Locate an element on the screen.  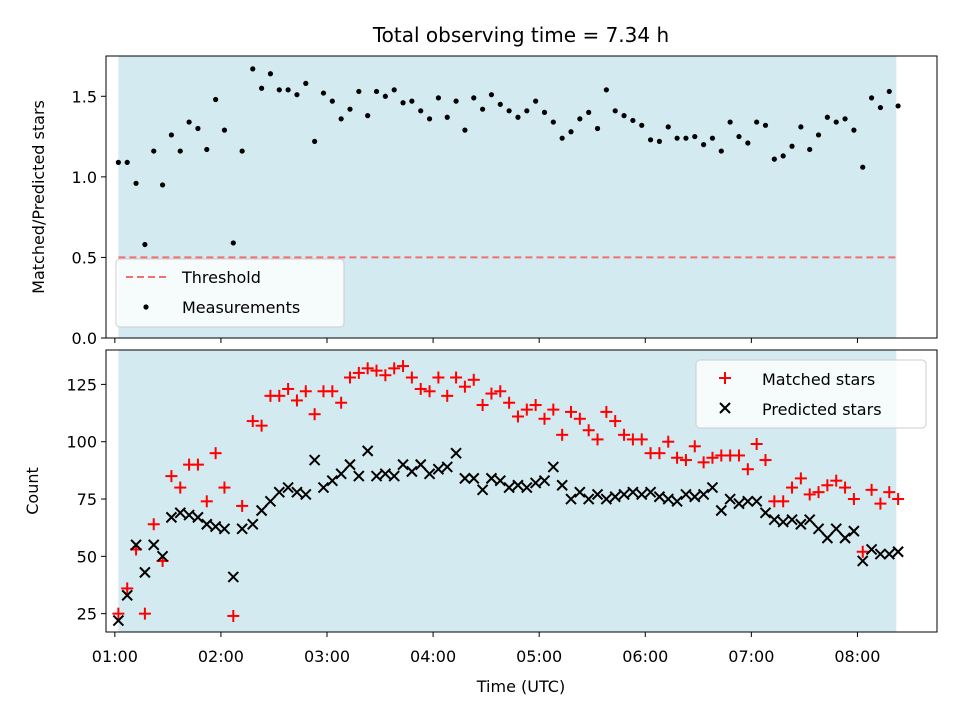
bottom-x-axis: 01:00 02:00 03:00 04:00 05:00 06:00 07:00 08:00 is located at coordinates (486, 649).